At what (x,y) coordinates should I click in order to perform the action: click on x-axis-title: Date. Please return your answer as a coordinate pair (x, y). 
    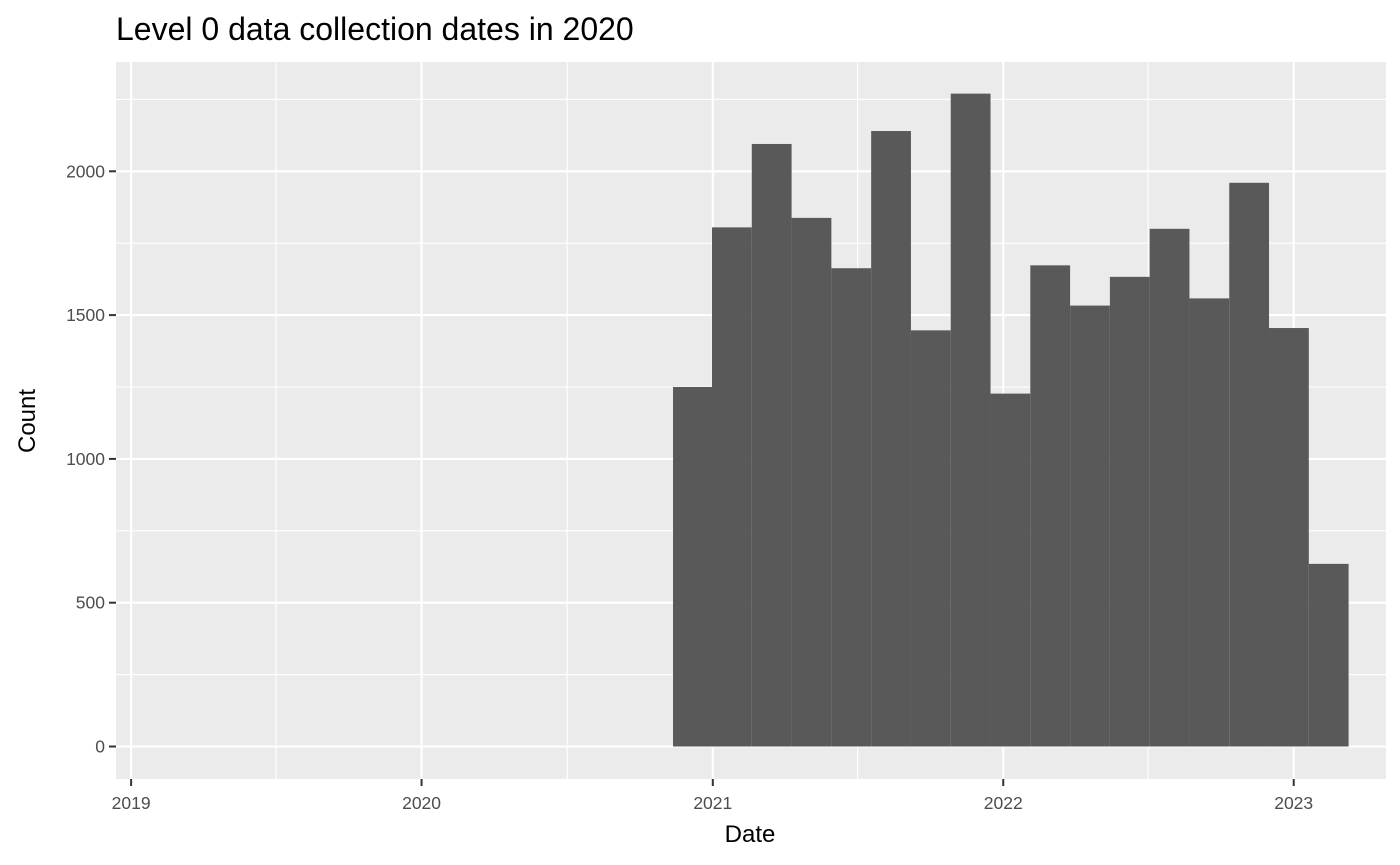
    Looking at the image, I should click on (750, 834).